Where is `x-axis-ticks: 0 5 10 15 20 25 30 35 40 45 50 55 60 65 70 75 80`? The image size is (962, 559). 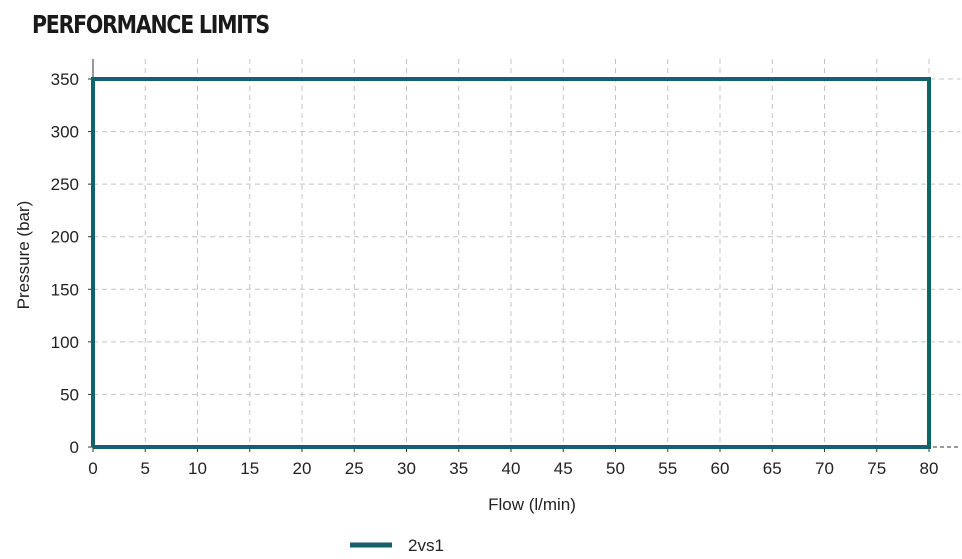 x-axis-ticks: 0 5 10 15 20 25 30 35 40 45 50 55 60 65 70 75 80 is located at coordinates (513, 462).